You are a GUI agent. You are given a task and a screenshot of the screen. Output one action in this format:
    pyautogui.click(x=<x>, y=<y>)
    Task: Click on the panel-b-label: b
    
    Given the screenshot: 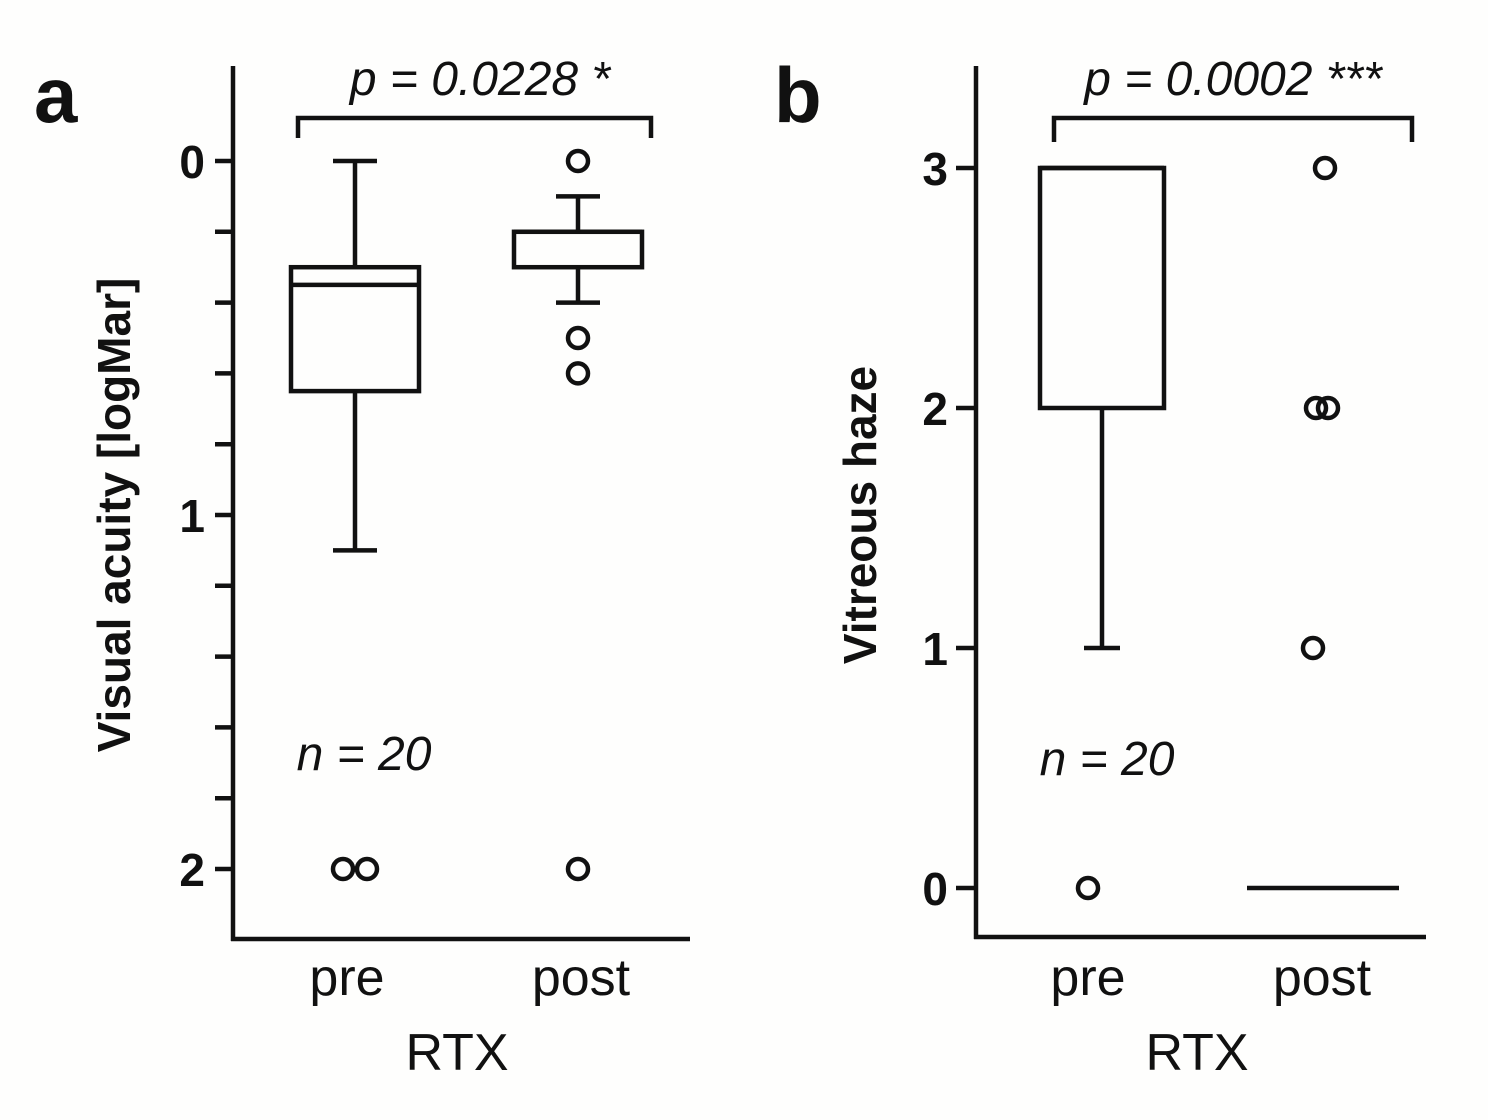 What is the action you would take?
    pyautogui.click(x=798, y=95)
    